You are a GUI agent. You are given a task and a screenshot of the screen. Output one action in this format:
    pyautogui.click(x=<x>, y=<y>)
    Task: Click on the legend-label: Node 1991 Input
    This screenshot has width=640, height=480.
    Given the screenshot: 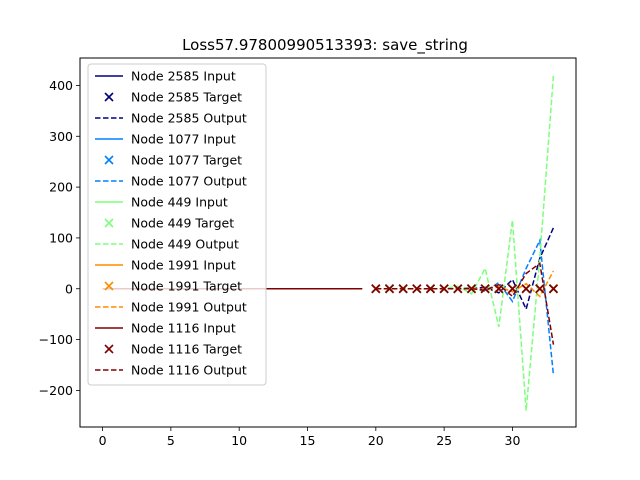 What is the action you would take?
    pyautogui.click(x=183, y=265)
    